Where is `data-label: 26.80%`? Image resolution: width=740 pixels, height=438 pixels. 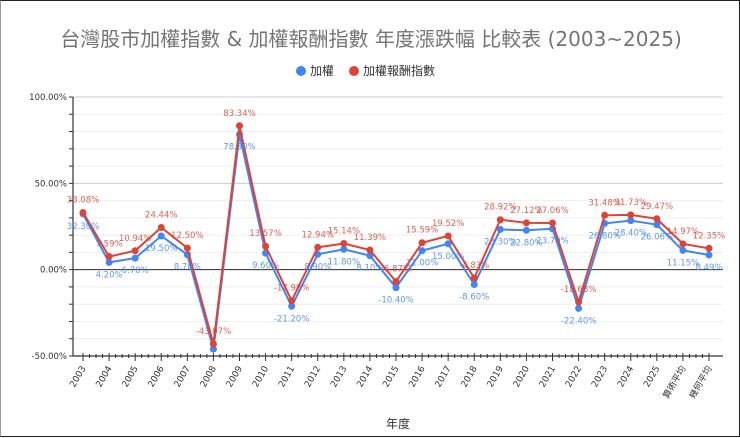
data-label: 26.80% is located at coordinates (604, 236).